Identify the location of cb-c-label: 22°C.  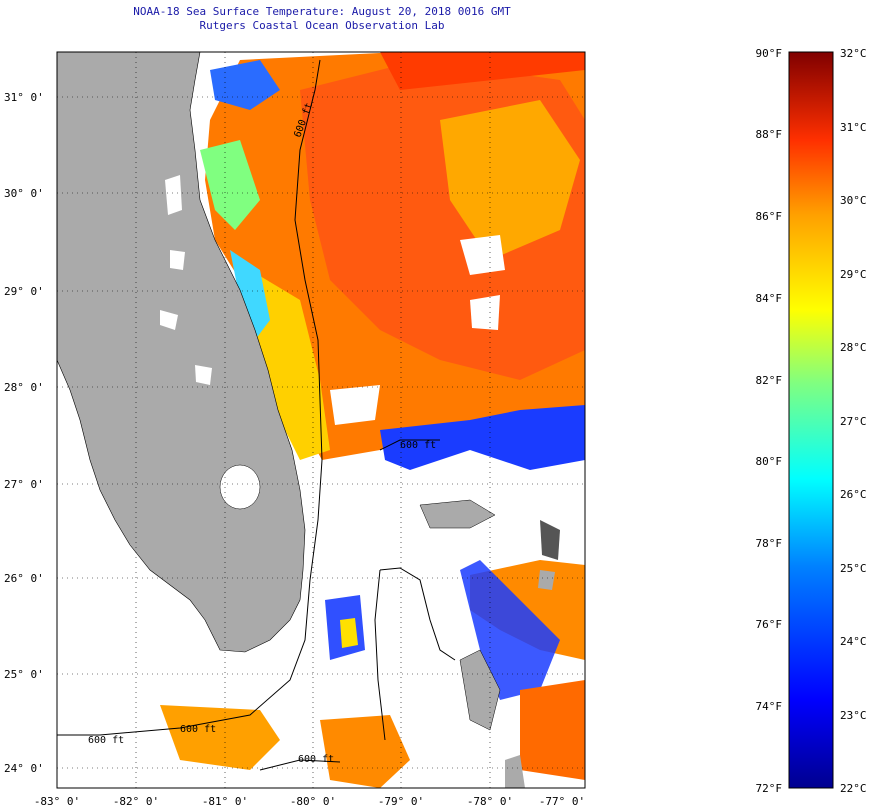
(853, 788).